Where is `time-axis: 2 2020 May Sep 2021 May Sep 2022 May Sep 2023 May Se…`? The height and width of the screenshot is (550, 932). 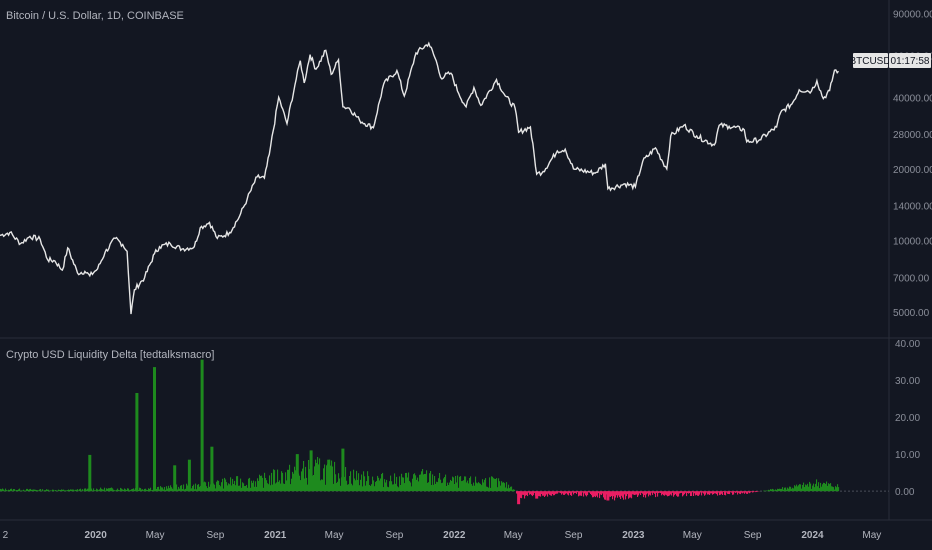
time-axis: 2 2020 May Sep 2021 May Sep 2022 May Sep 2023 May Se… is located at coordinates (442, 535).